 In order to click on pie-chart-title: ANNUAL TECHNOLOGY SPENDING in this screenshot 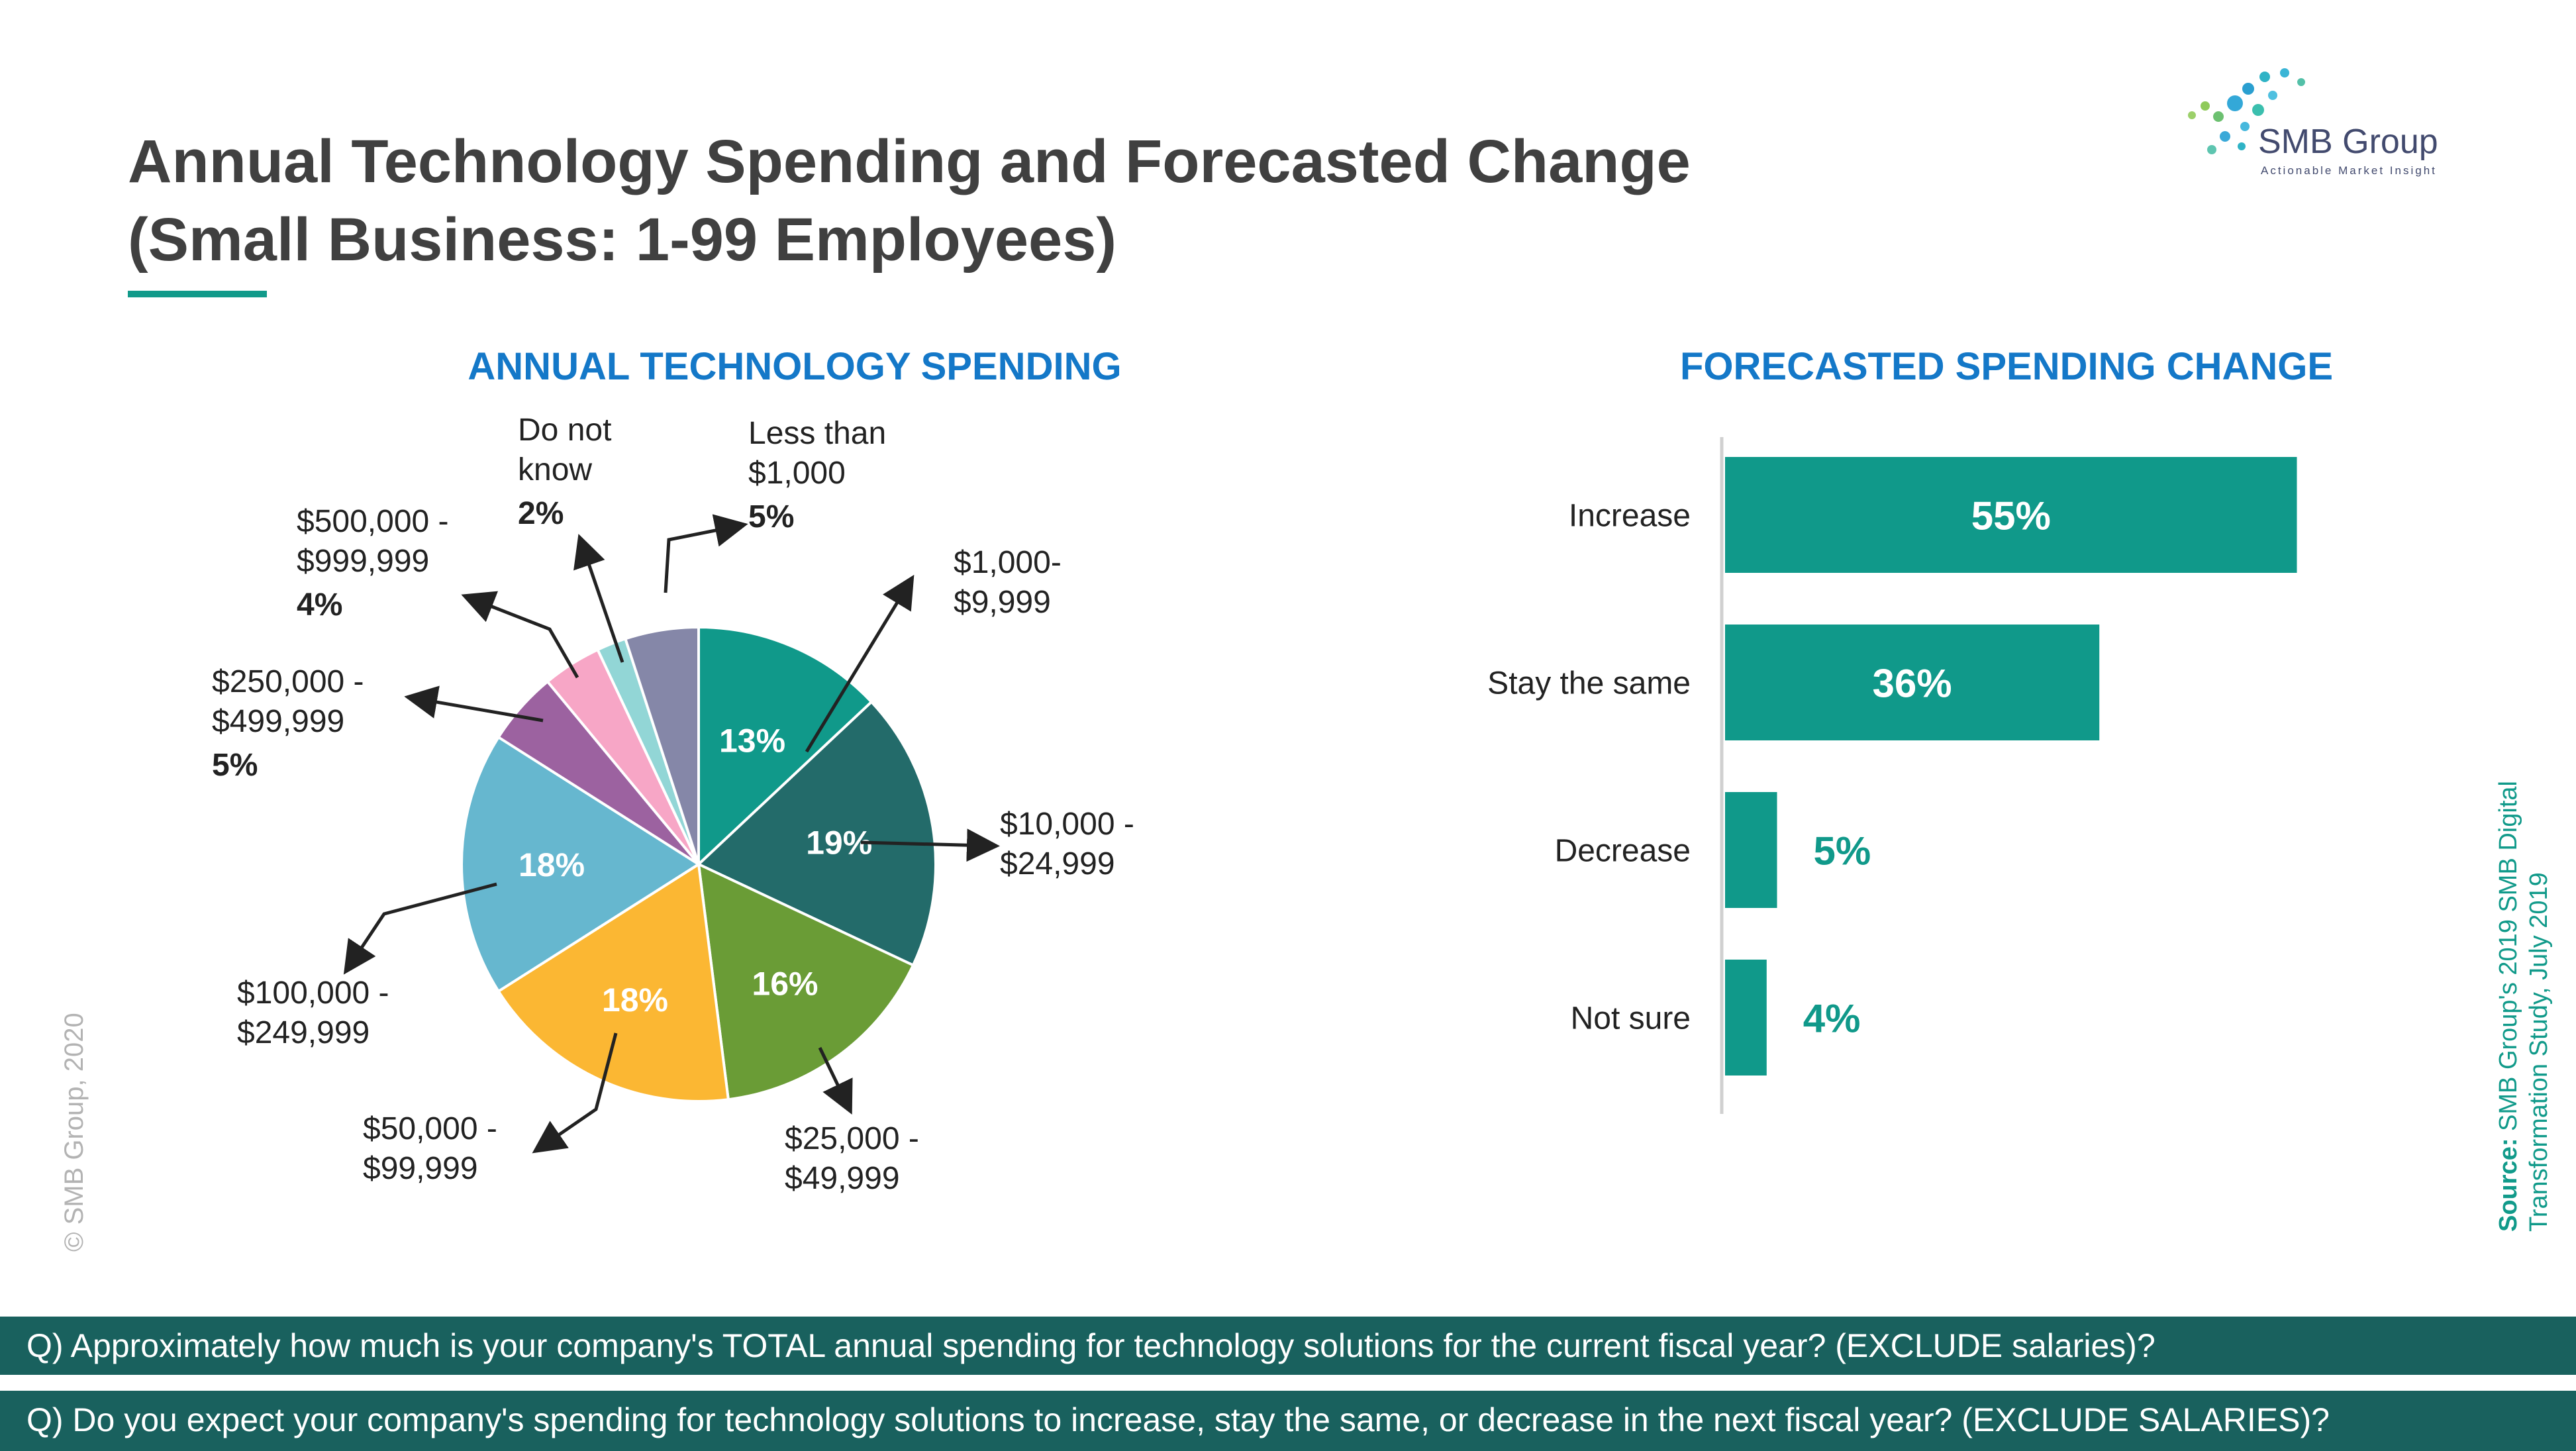, I will do `click(795, 366)`.